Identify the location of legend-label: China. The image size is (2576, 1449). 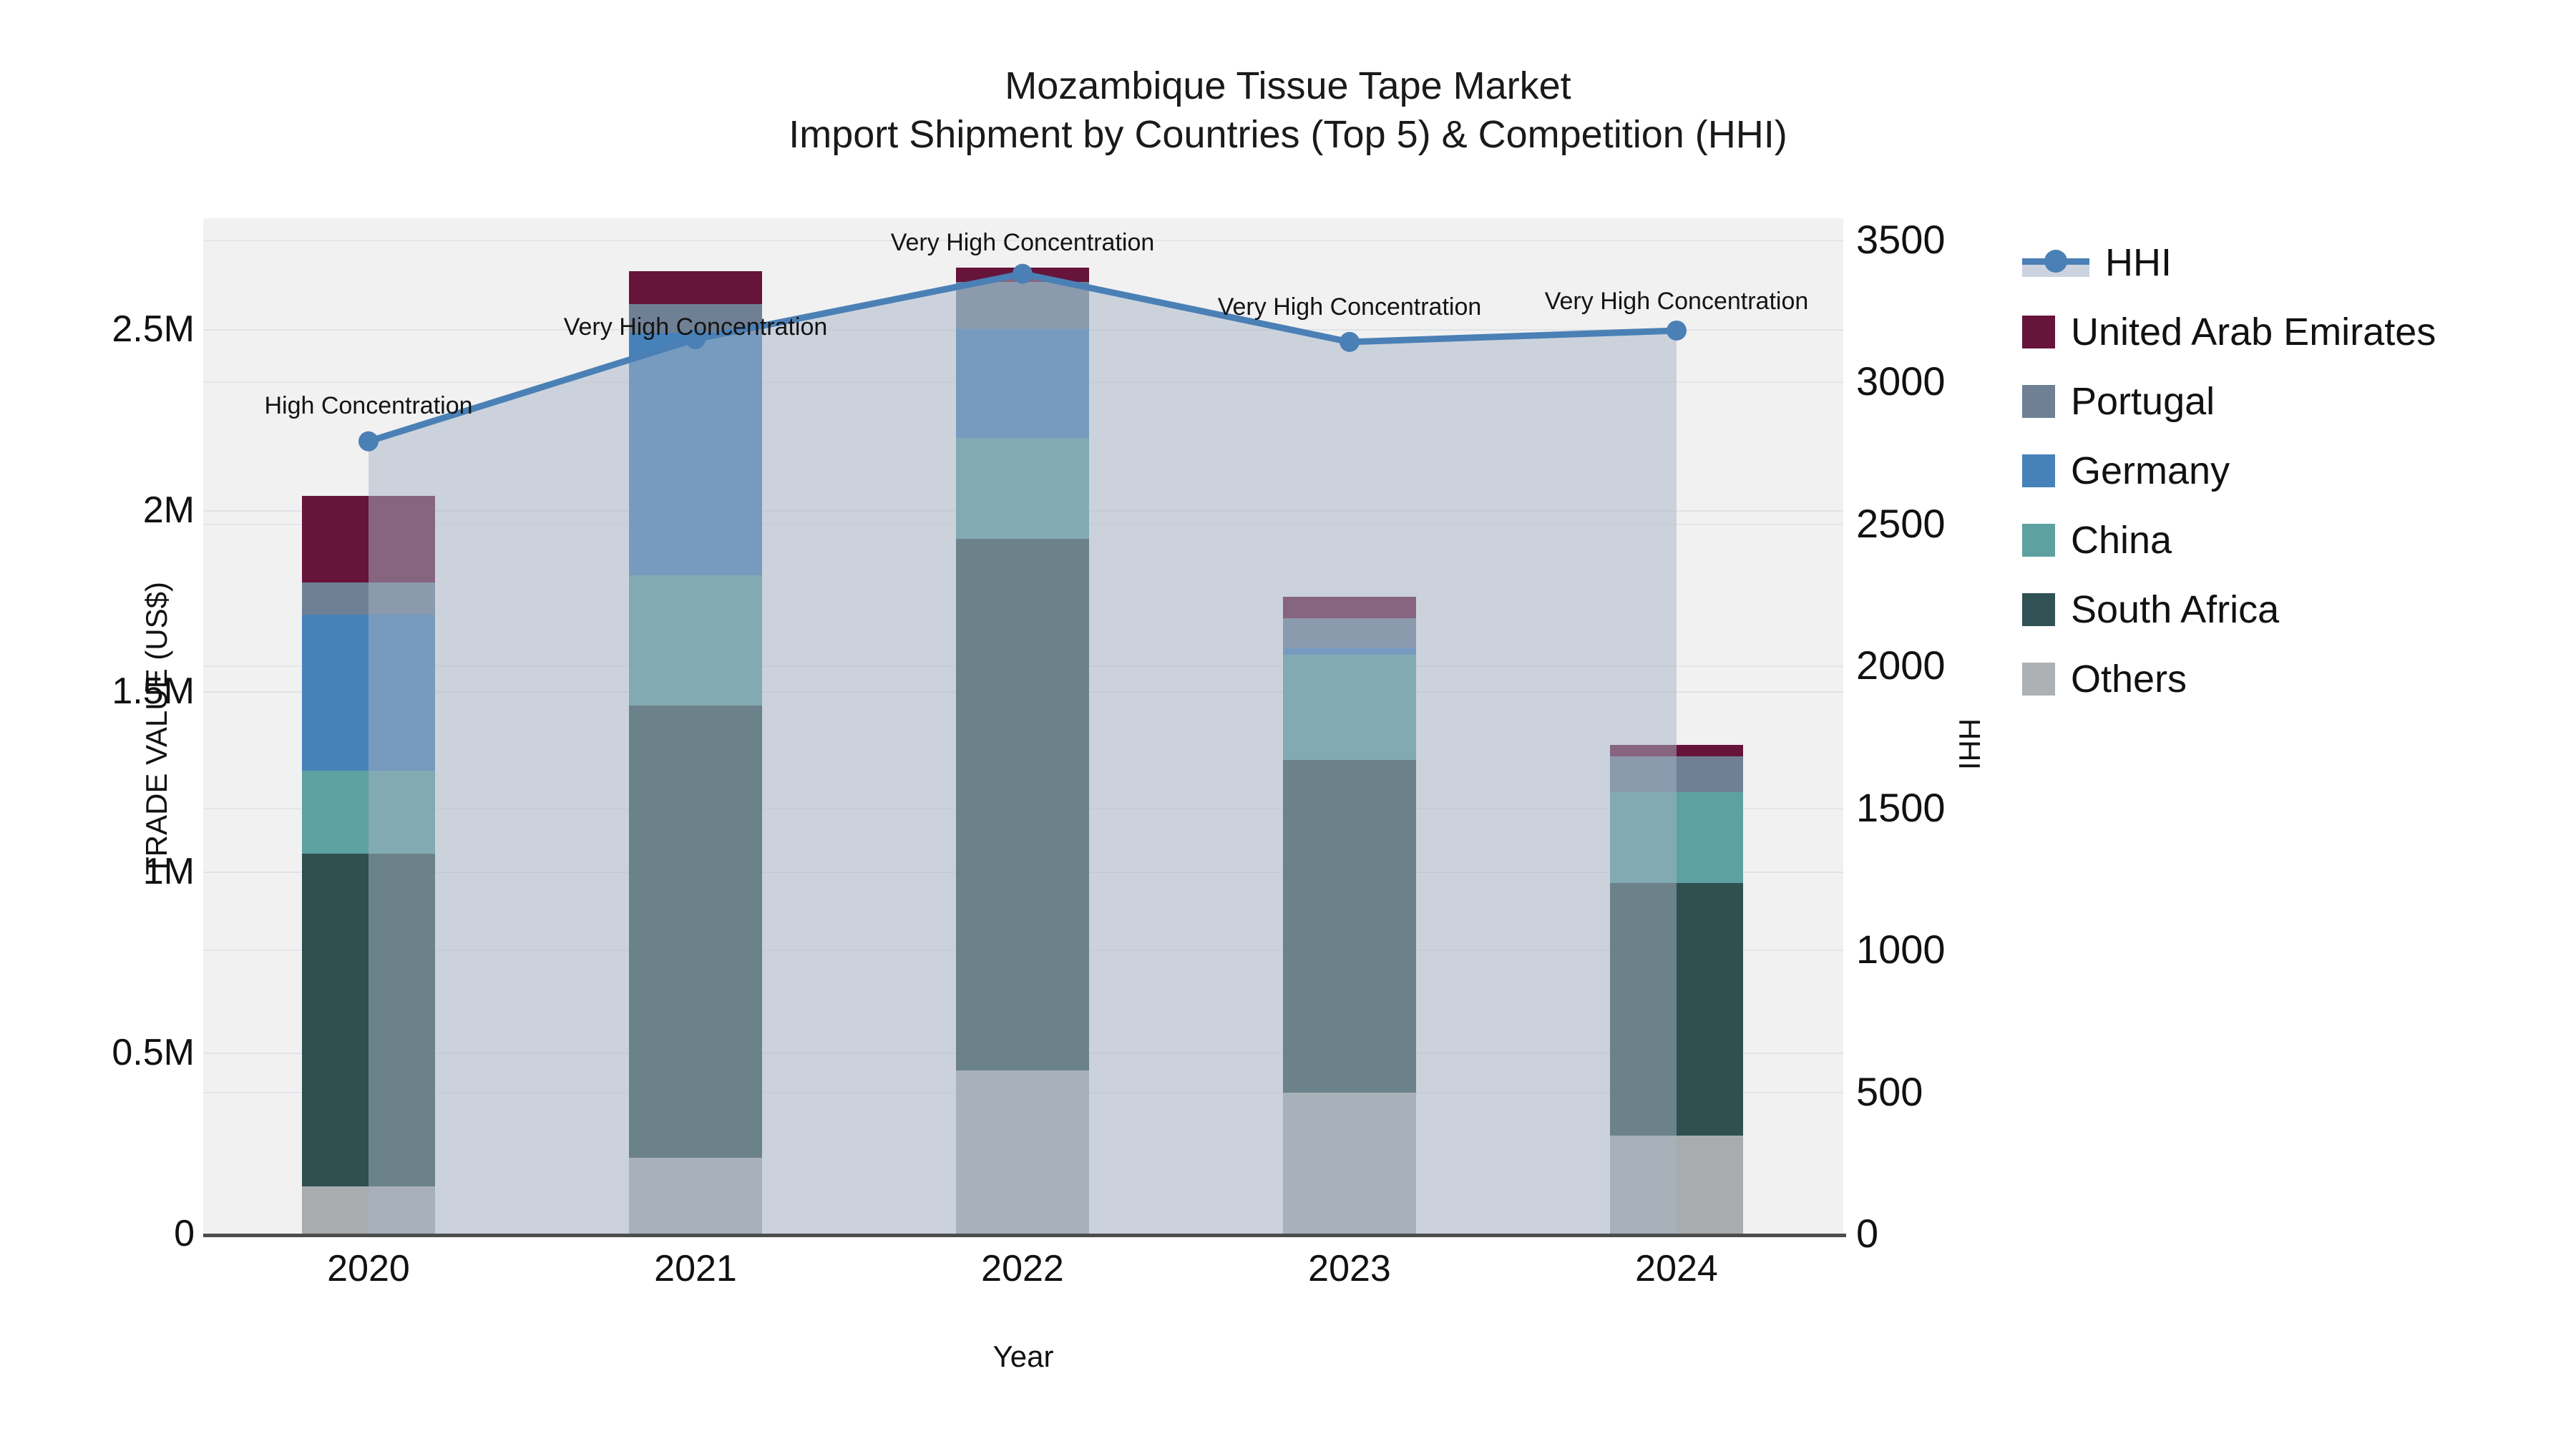
(2121, 540).